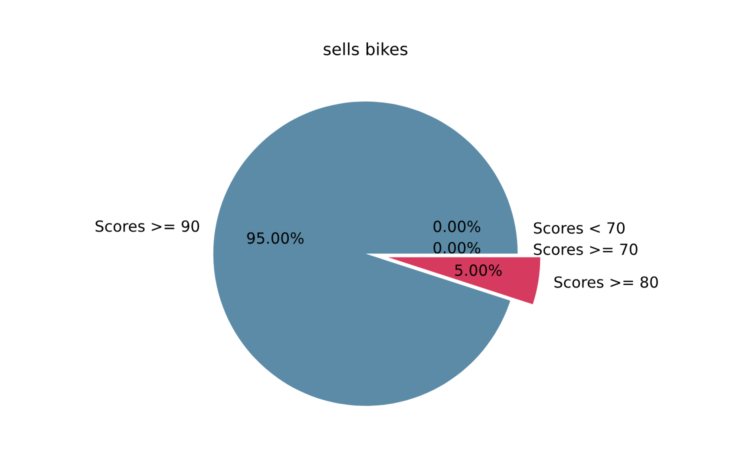 The width and height of the screenshot is (731, 453). What do you see at coordinates (606, 282) in the screenshot?
I see `slice-label: Scores >= 80` at bounding box center [606, 282].